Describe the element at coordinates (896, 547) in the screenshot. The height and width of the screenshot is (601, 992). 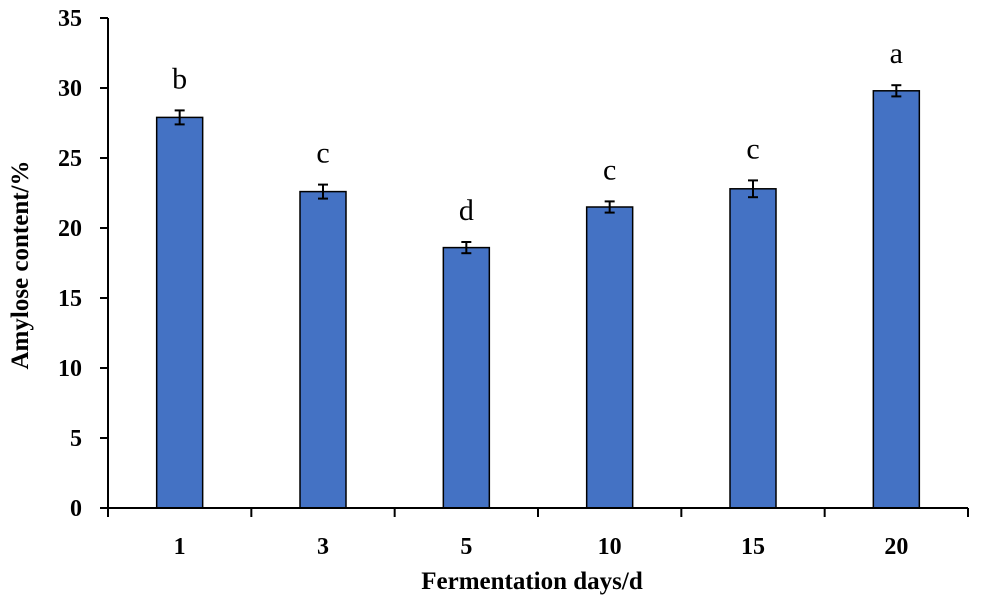
I see `x-tick-label: 20` at that location.